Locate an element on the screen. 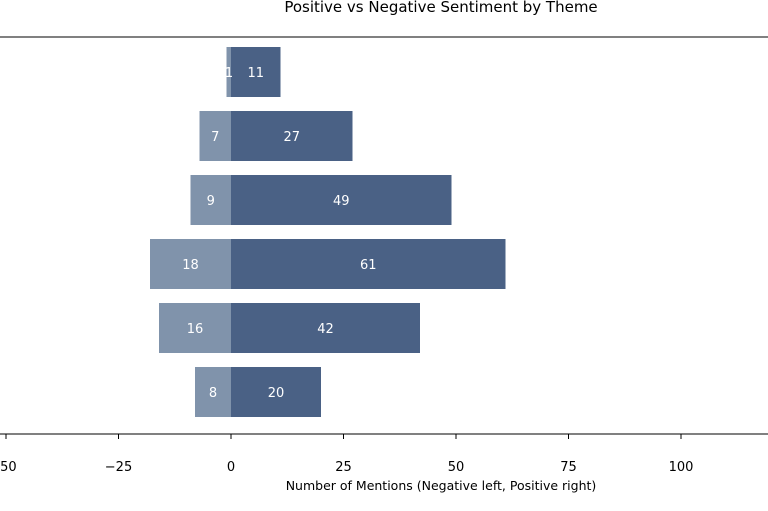  x-tick-label-1: -50 is located at coordinates (8, 467).